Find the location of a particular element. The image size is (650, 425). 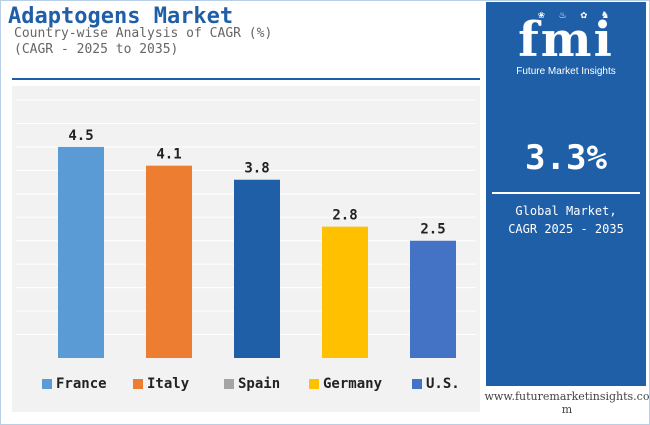

bar-value-label: 3.8 is located at coordinates (256, 169).